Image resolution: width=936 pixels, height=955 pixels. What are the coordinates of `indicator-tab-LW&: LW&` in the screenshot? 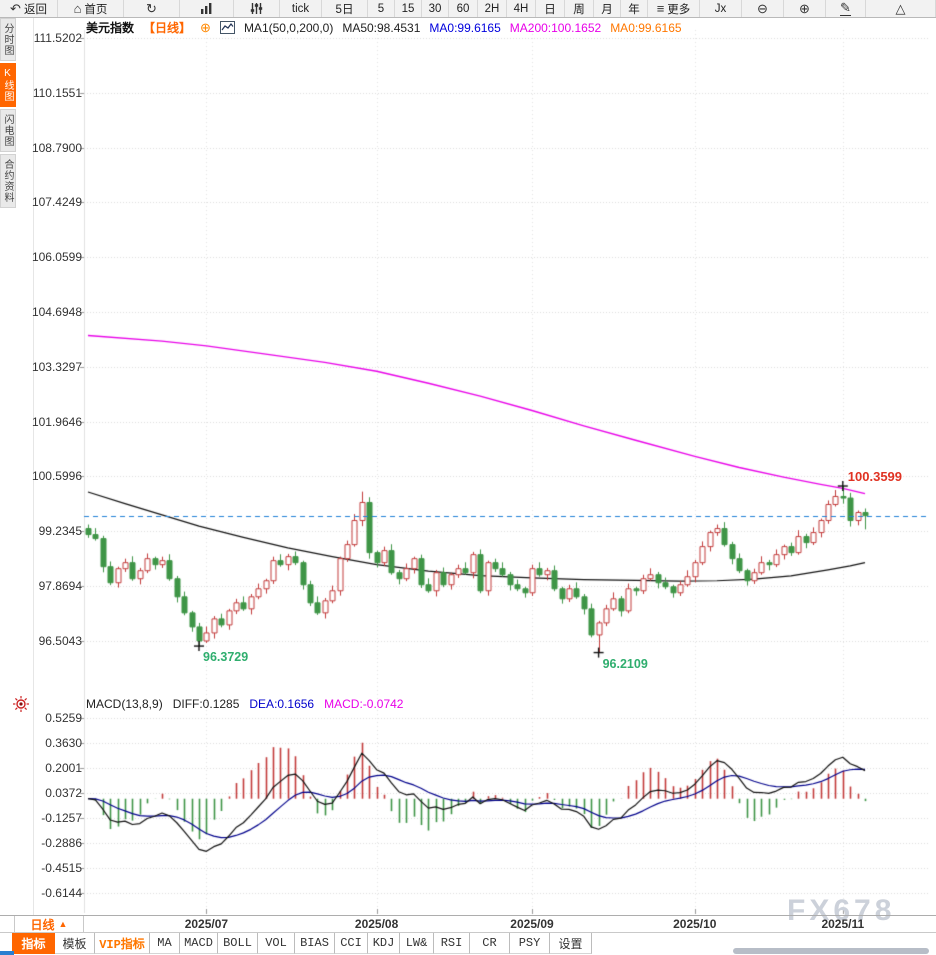 It's located at (417, 943).